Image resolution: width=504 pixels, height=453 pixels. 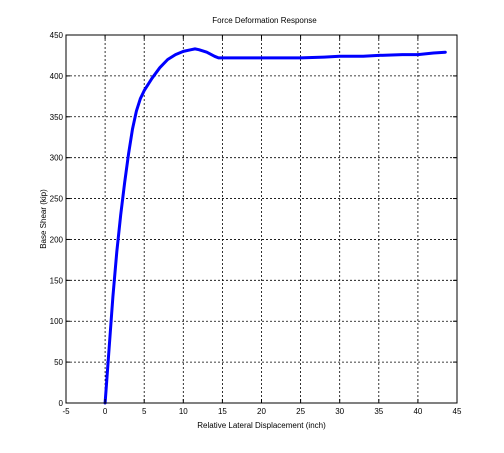 I want to click on x-tick-label: 30, so click(x=339, y=411).